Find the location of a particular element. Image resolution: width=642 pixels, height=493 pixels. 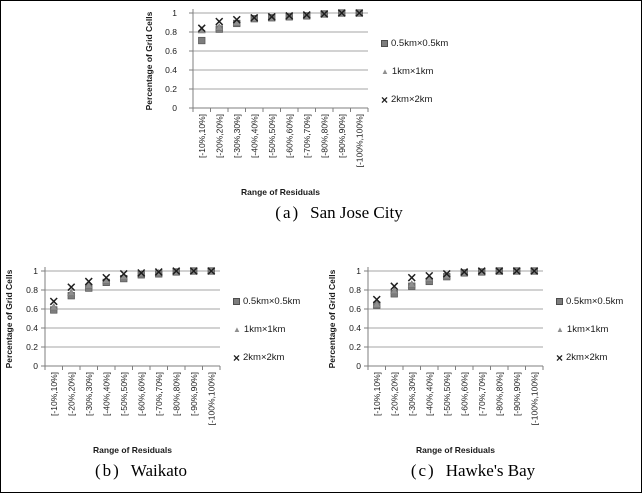

caption-index: (b) is located at coordinates (107, 470).